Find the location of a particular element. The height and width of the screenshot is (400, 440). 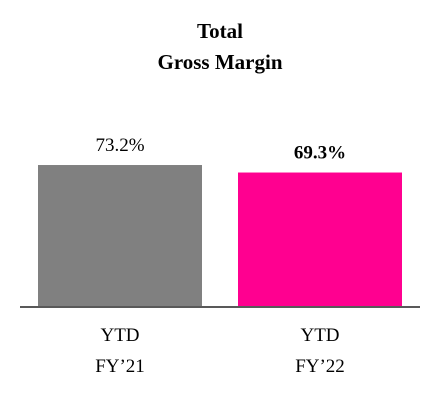

value-label: 73.2% is located at coordinates (119, 145).